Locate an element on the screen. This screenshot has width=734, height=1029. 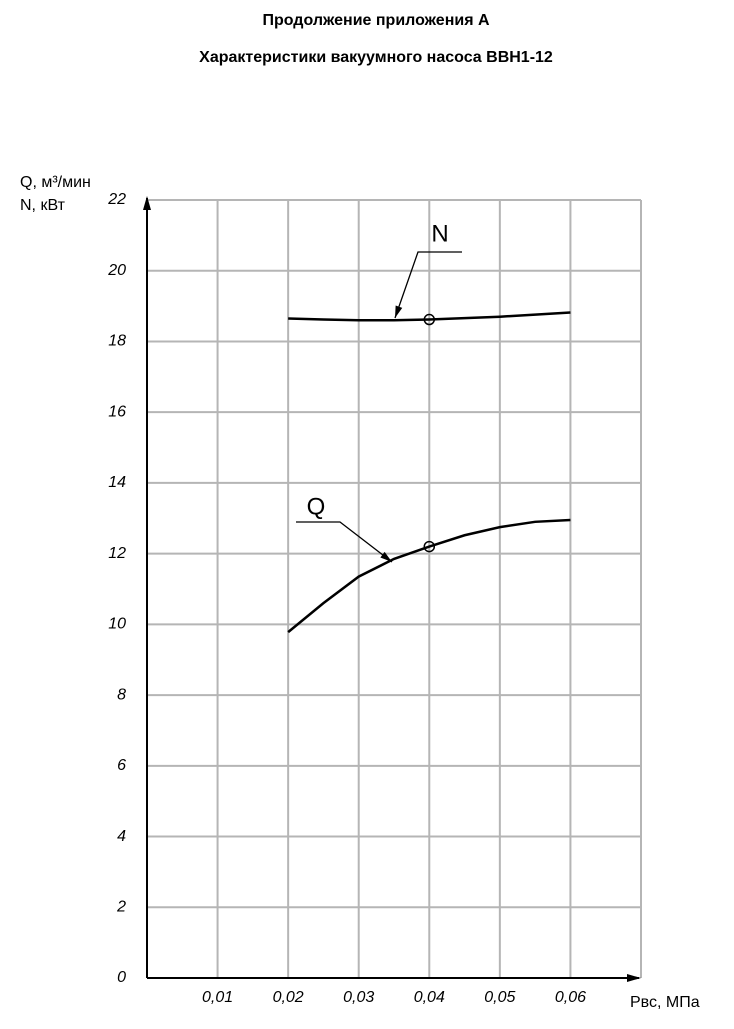
y-tick-label: 22 is located at coordinates (116, 199).